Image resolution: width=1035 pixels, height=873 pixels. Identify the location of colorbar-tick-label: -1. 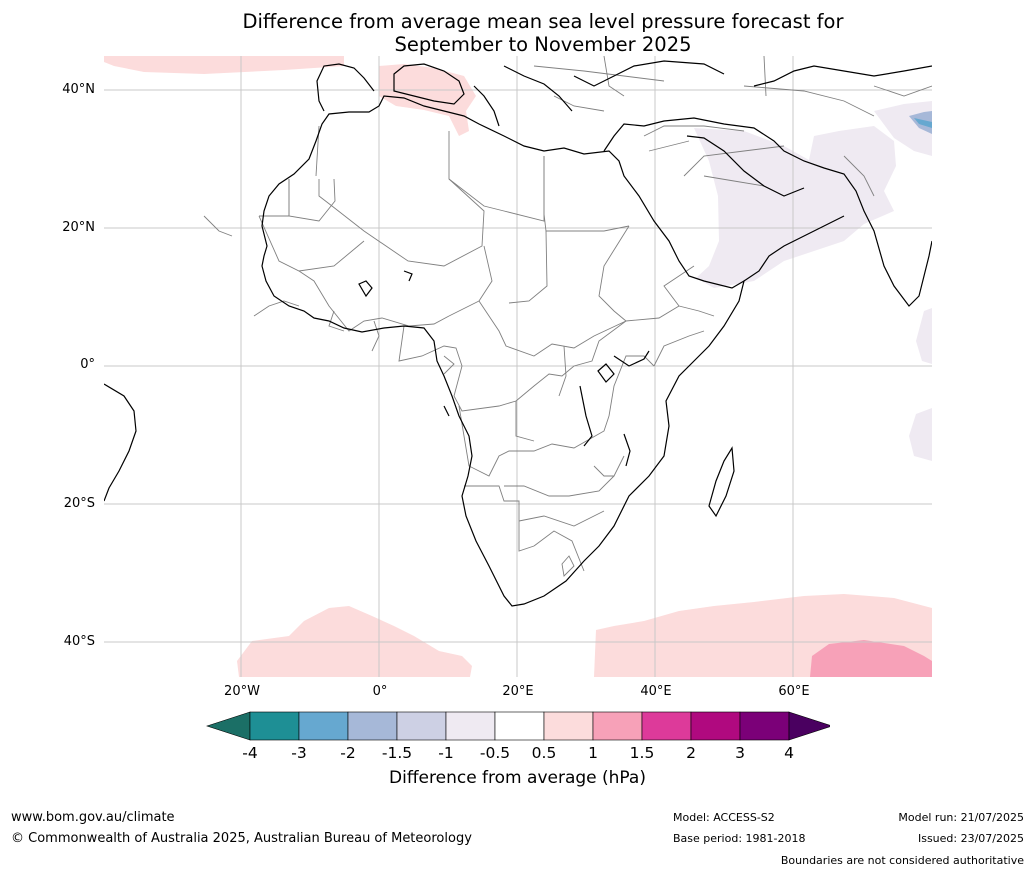
(446, 753).